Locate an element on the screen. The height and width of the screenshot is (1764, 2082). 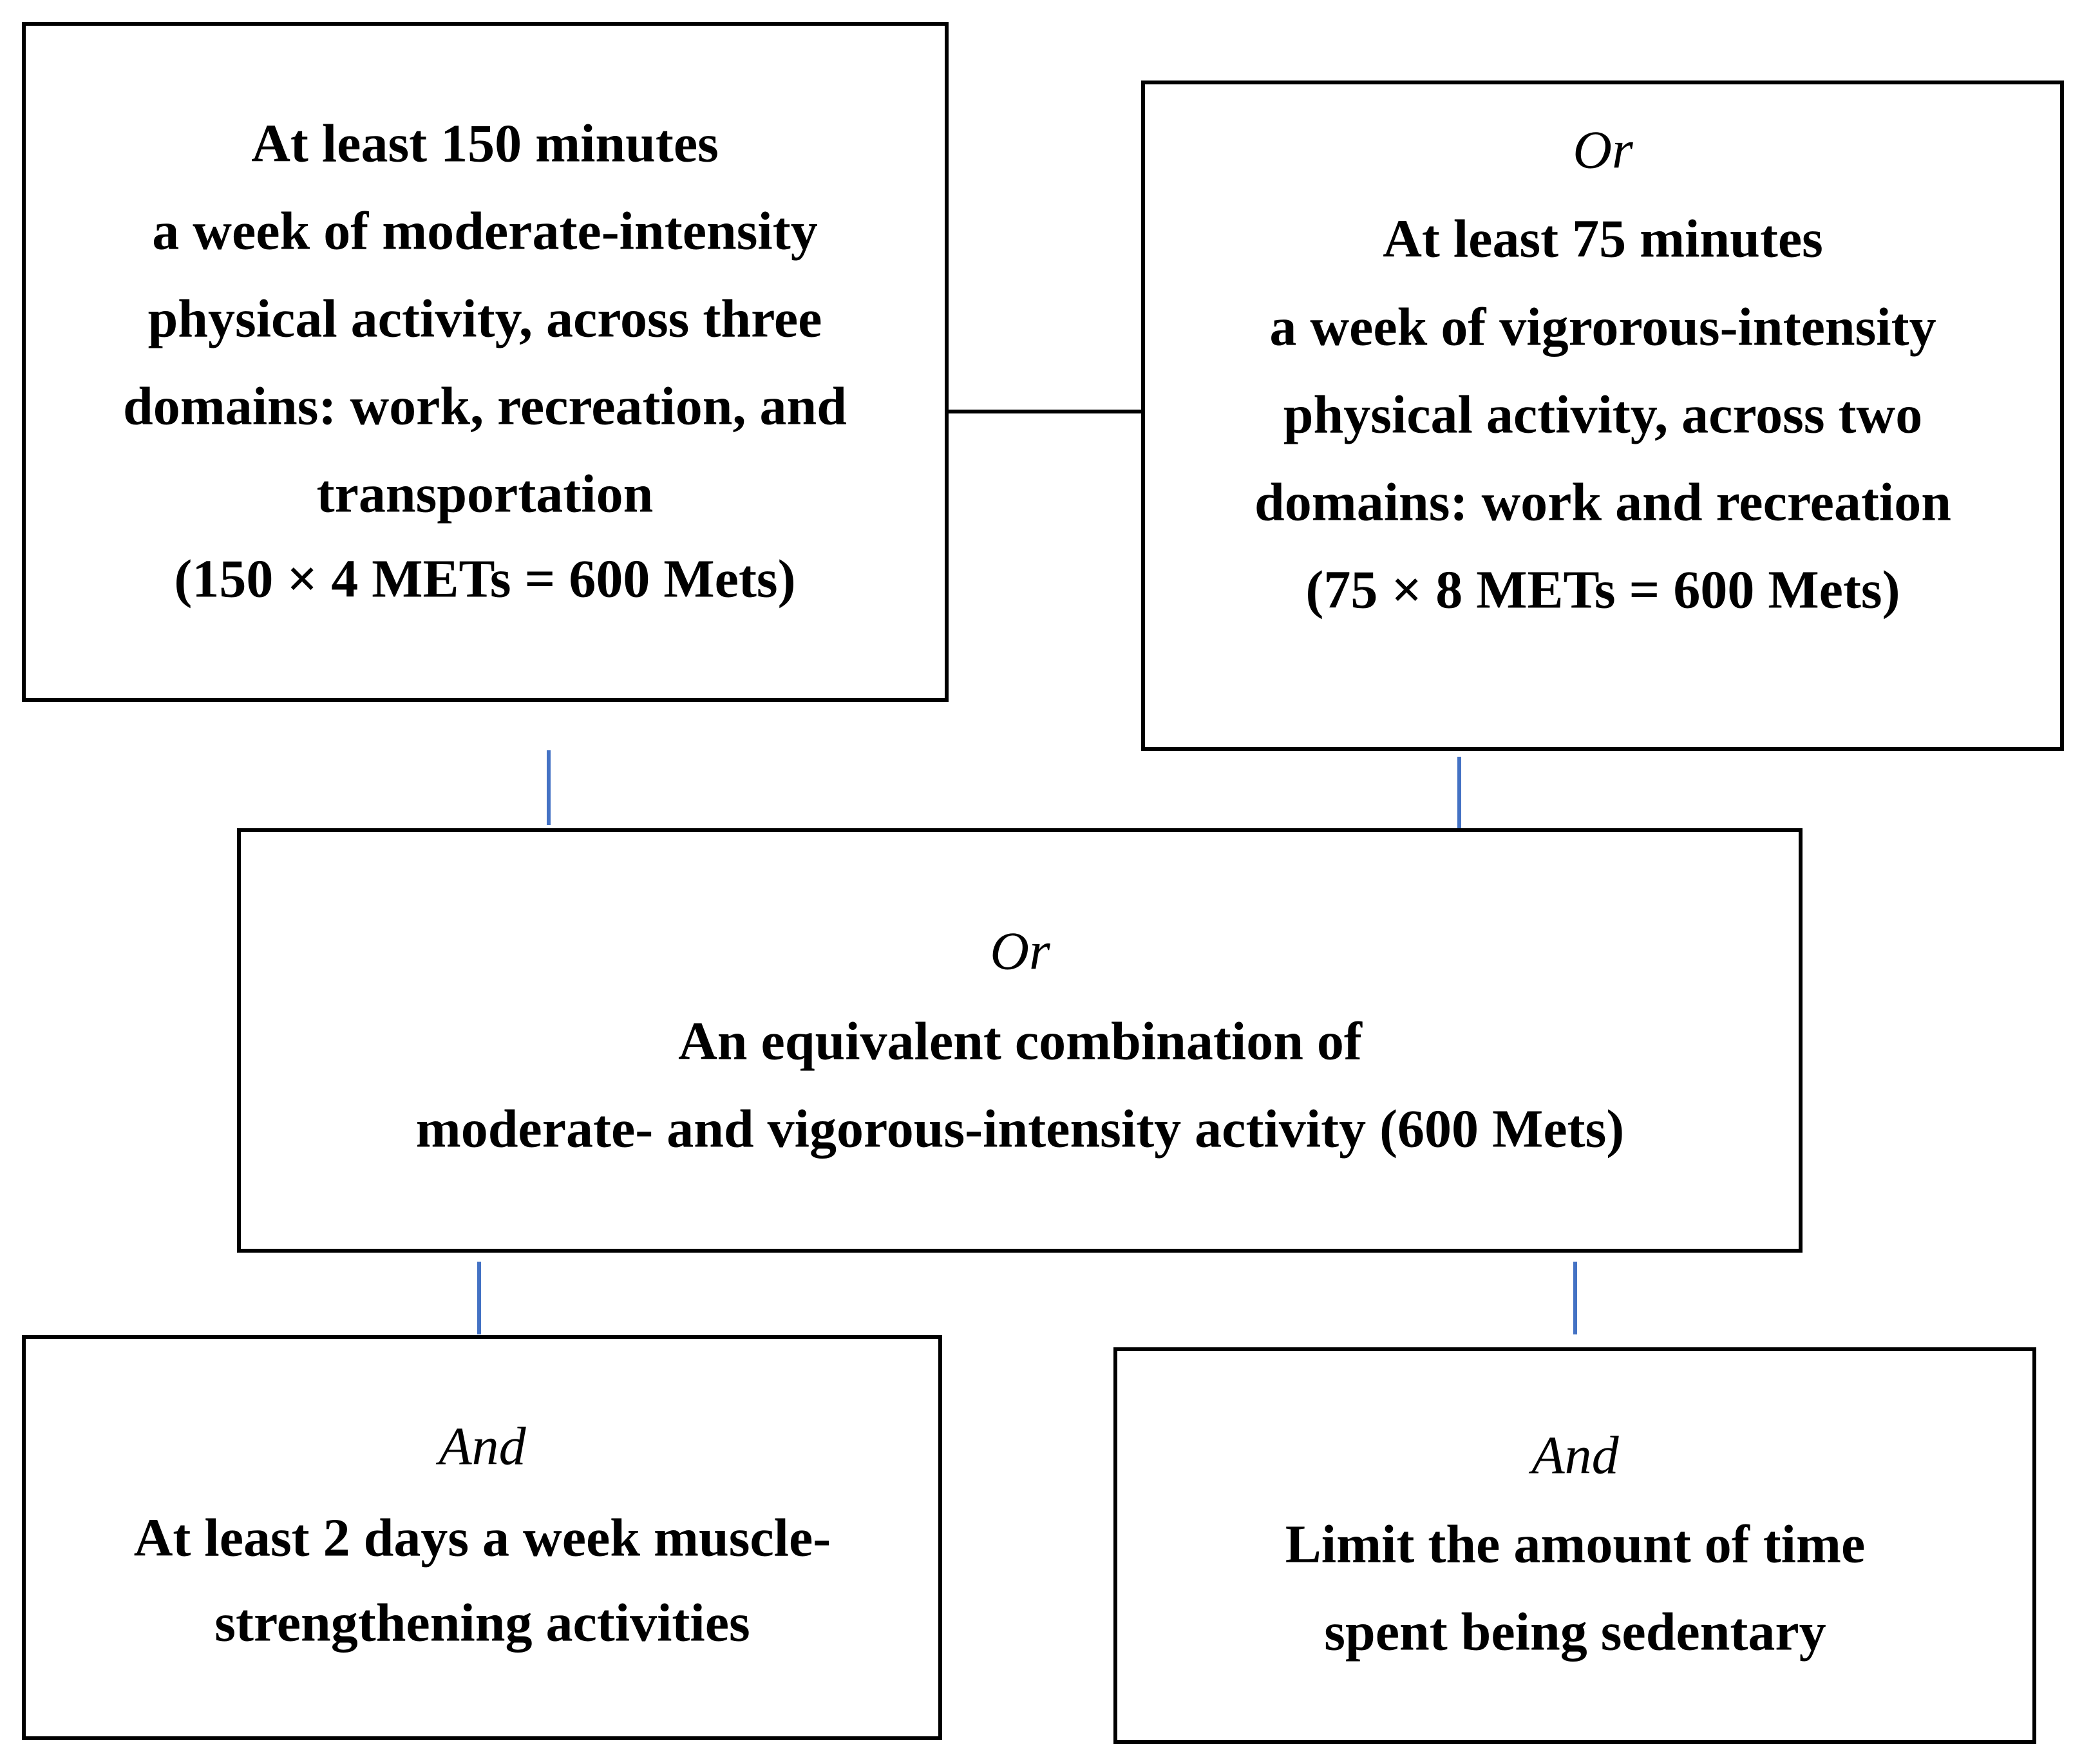
box-text: At least 2 days a week muscle- is located at coordinates (482, 1538).